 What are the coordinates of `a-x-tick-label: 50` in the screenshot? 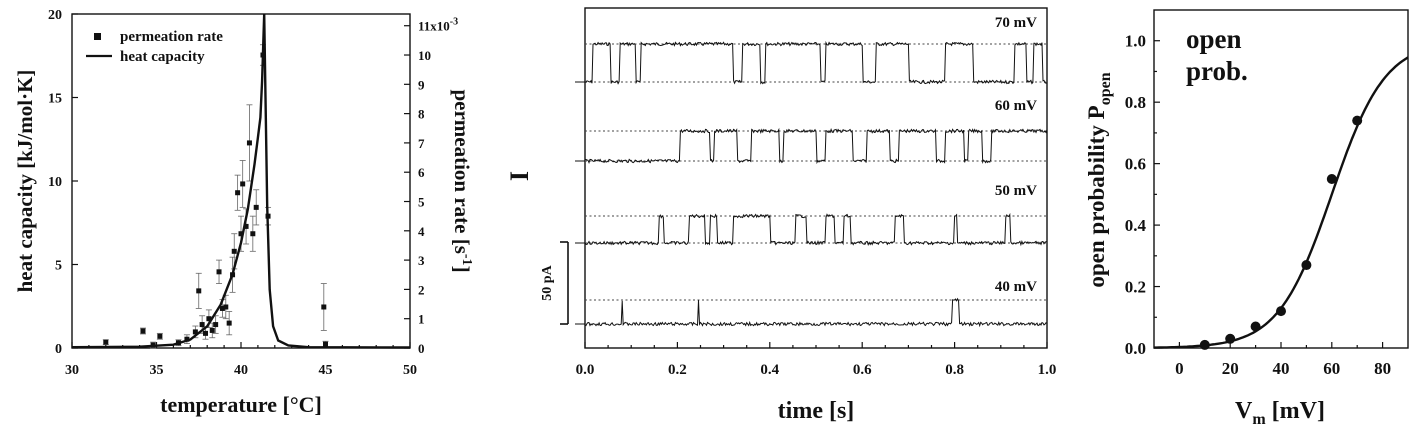 It's located at (410, 370).